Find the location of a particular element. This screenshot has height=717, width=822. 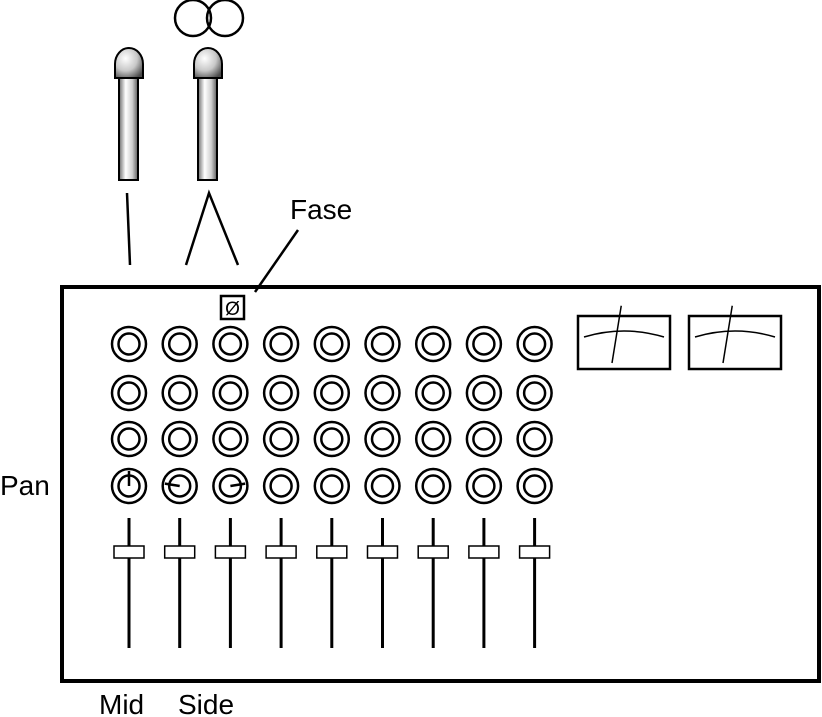

figure8-ring-left is located at coordinates (193, 19).